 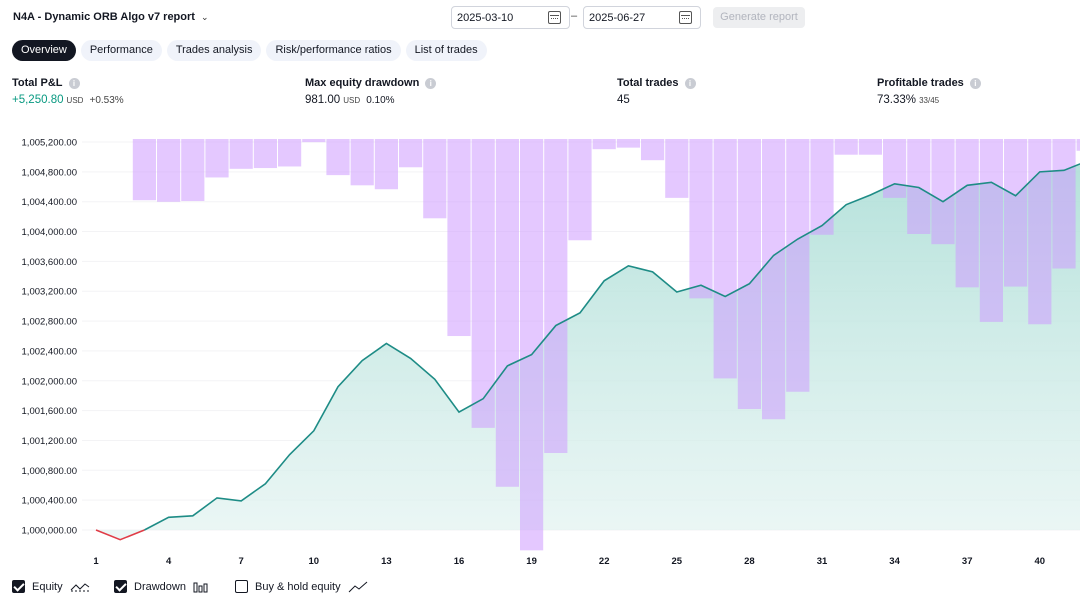 I want to click on stat-label: Profitable trades, so click(x=920, y=83).